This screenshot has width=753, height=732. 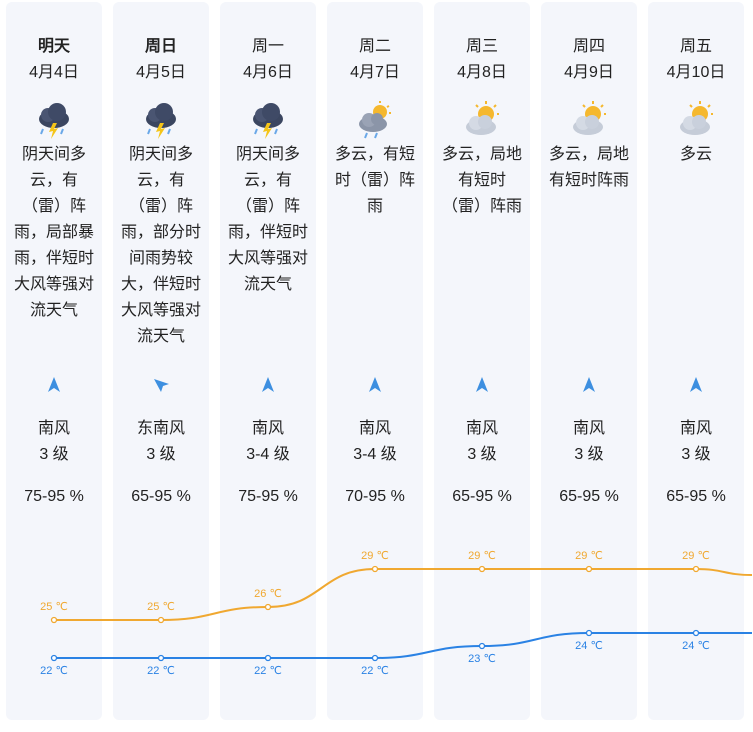 I want to click on forecast-day-card: 周三 4月8日 多云，局地有短时（雷）阵雨 南风 3 级 65-95 %, so click(x=482, y=361).